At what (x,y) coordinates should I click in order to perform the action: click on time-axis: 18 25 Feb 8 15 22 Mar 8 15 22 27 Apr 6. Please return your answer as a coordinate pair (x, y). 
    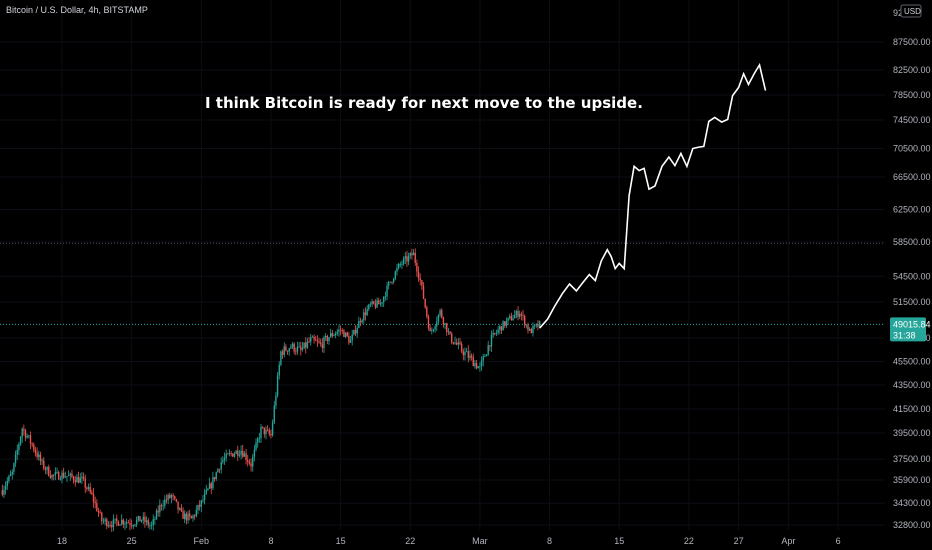
    Looking at the image, I should click on (449, 541).